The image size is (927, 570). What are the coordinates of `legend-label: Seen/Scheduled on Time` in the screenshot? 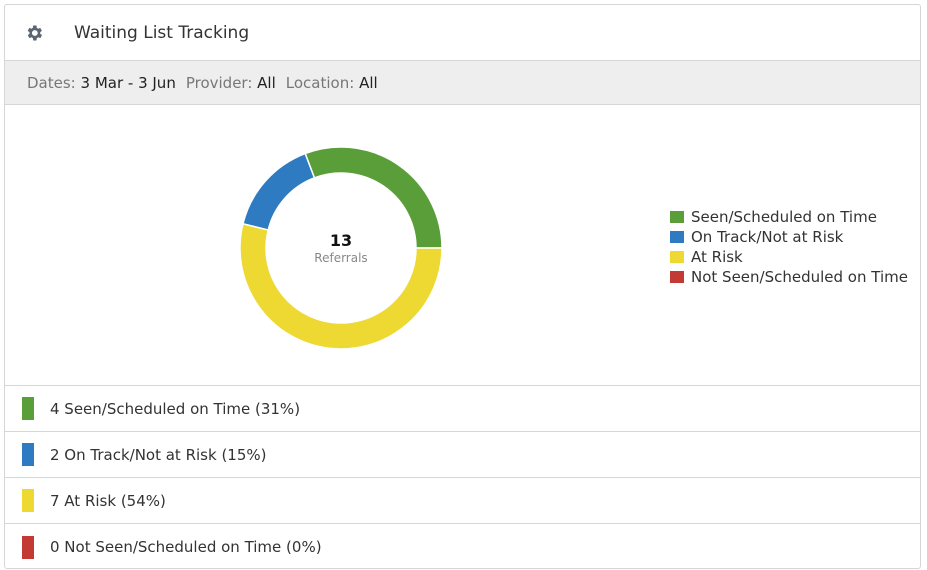 It's located at (784, 217).